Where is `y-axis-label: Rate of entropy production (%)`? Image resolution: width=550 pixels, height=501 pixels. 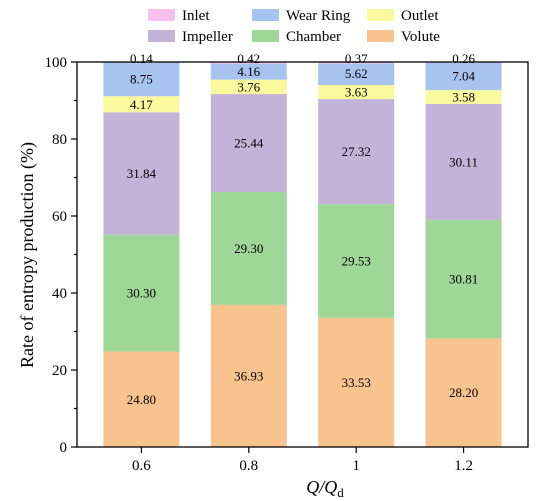 y-axis-label: Rate of entropy production (%) is located at coordinates (27, 255).